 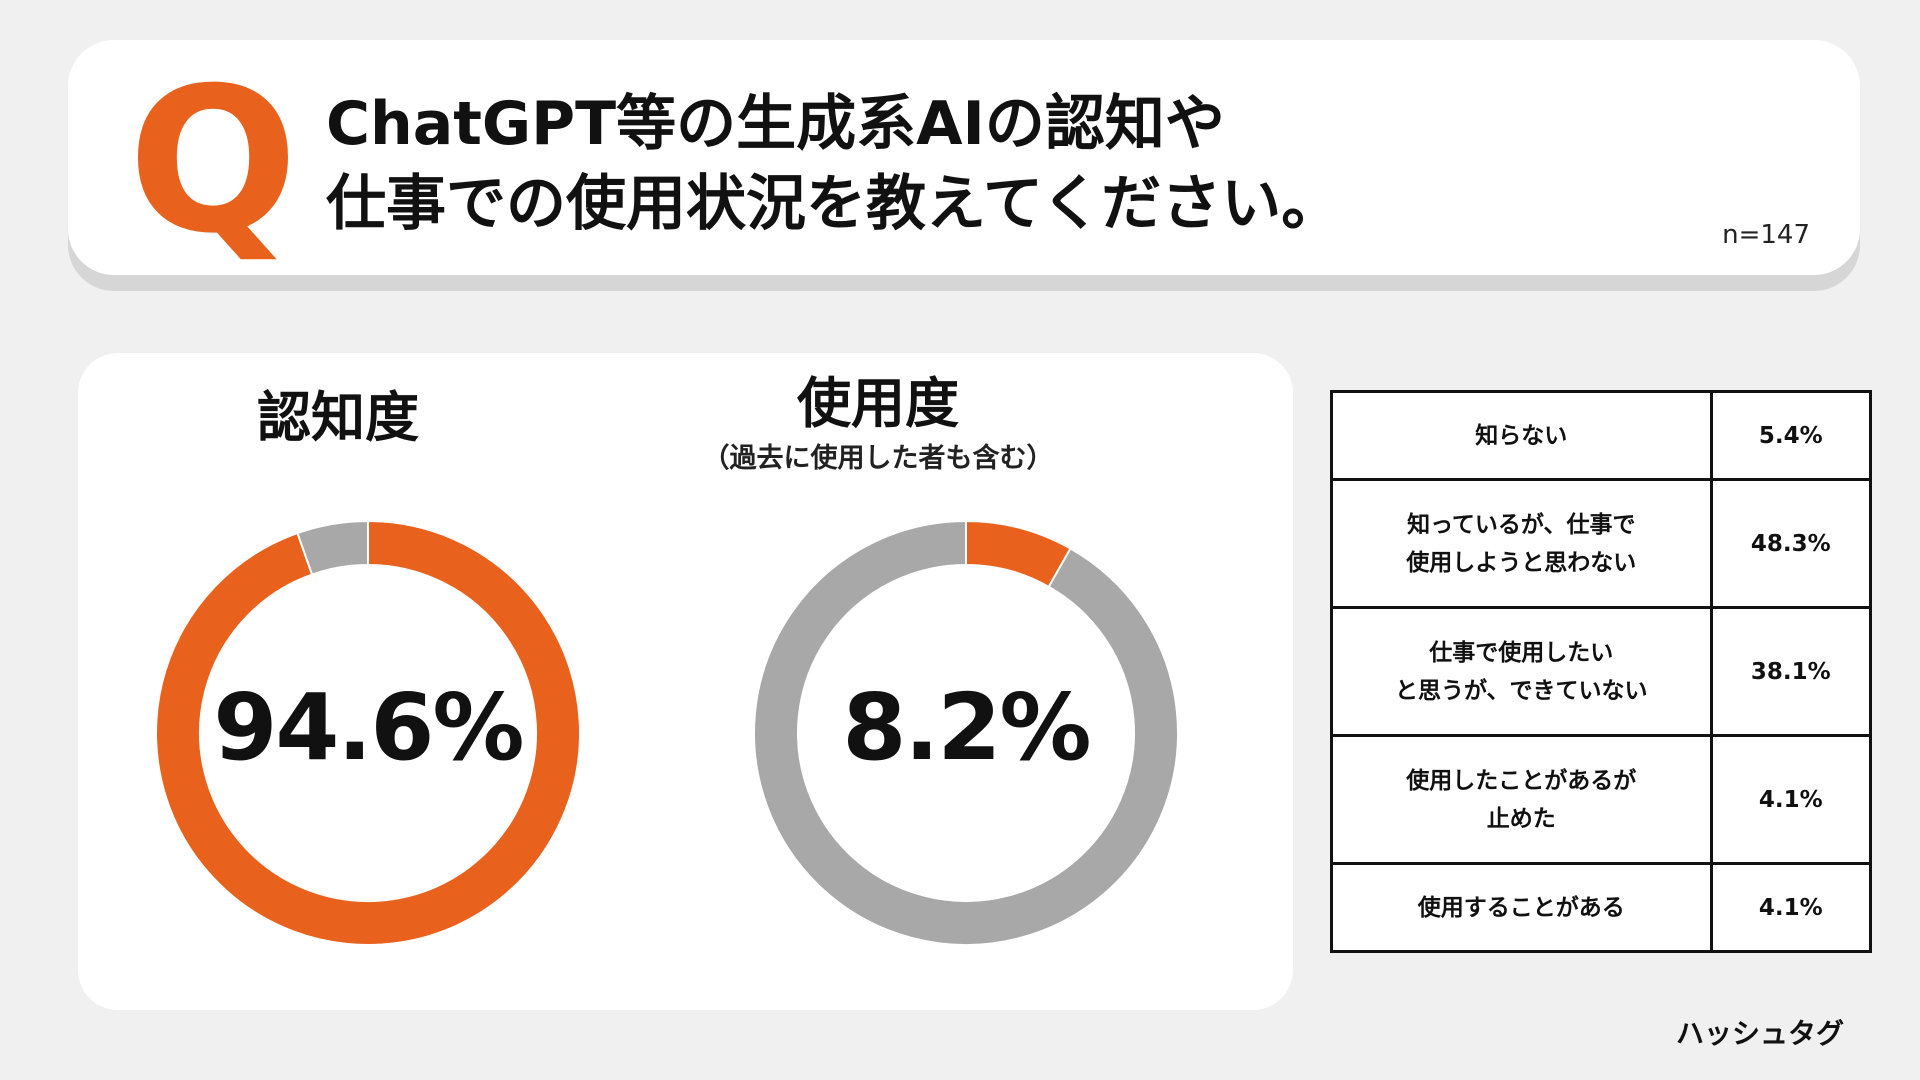 I want to click on usage-donut, so click(x=966, y=732).